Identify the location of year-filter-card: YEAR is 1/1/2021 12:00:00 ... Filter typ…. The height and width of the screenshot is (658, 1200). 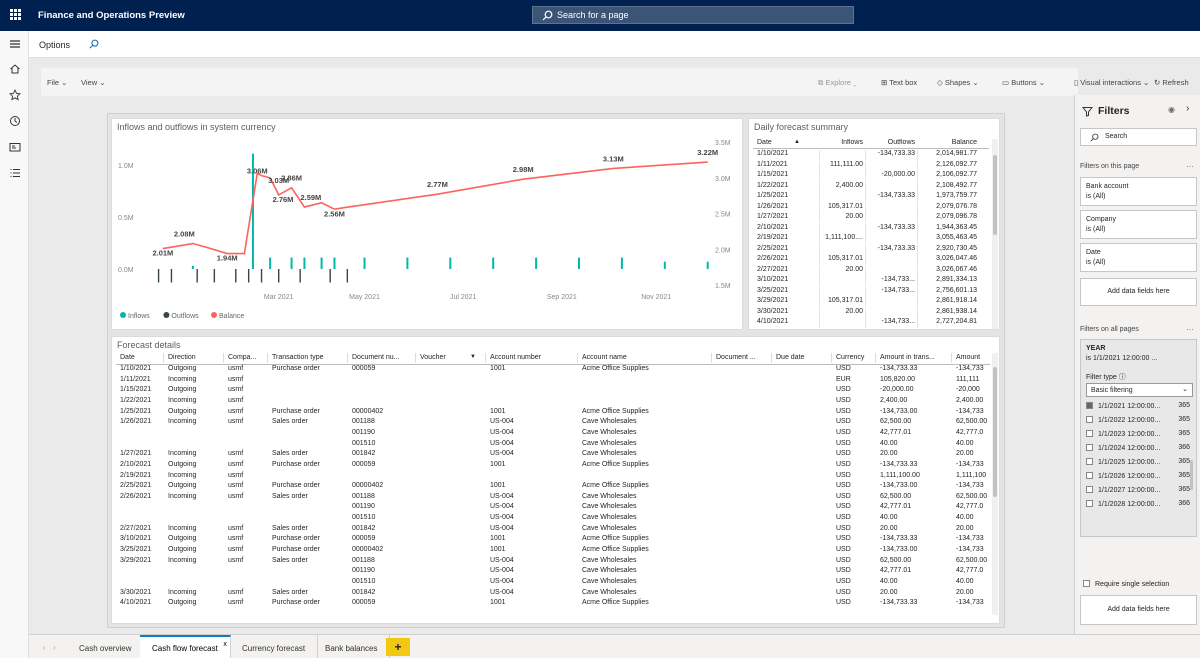
(1138, 438).